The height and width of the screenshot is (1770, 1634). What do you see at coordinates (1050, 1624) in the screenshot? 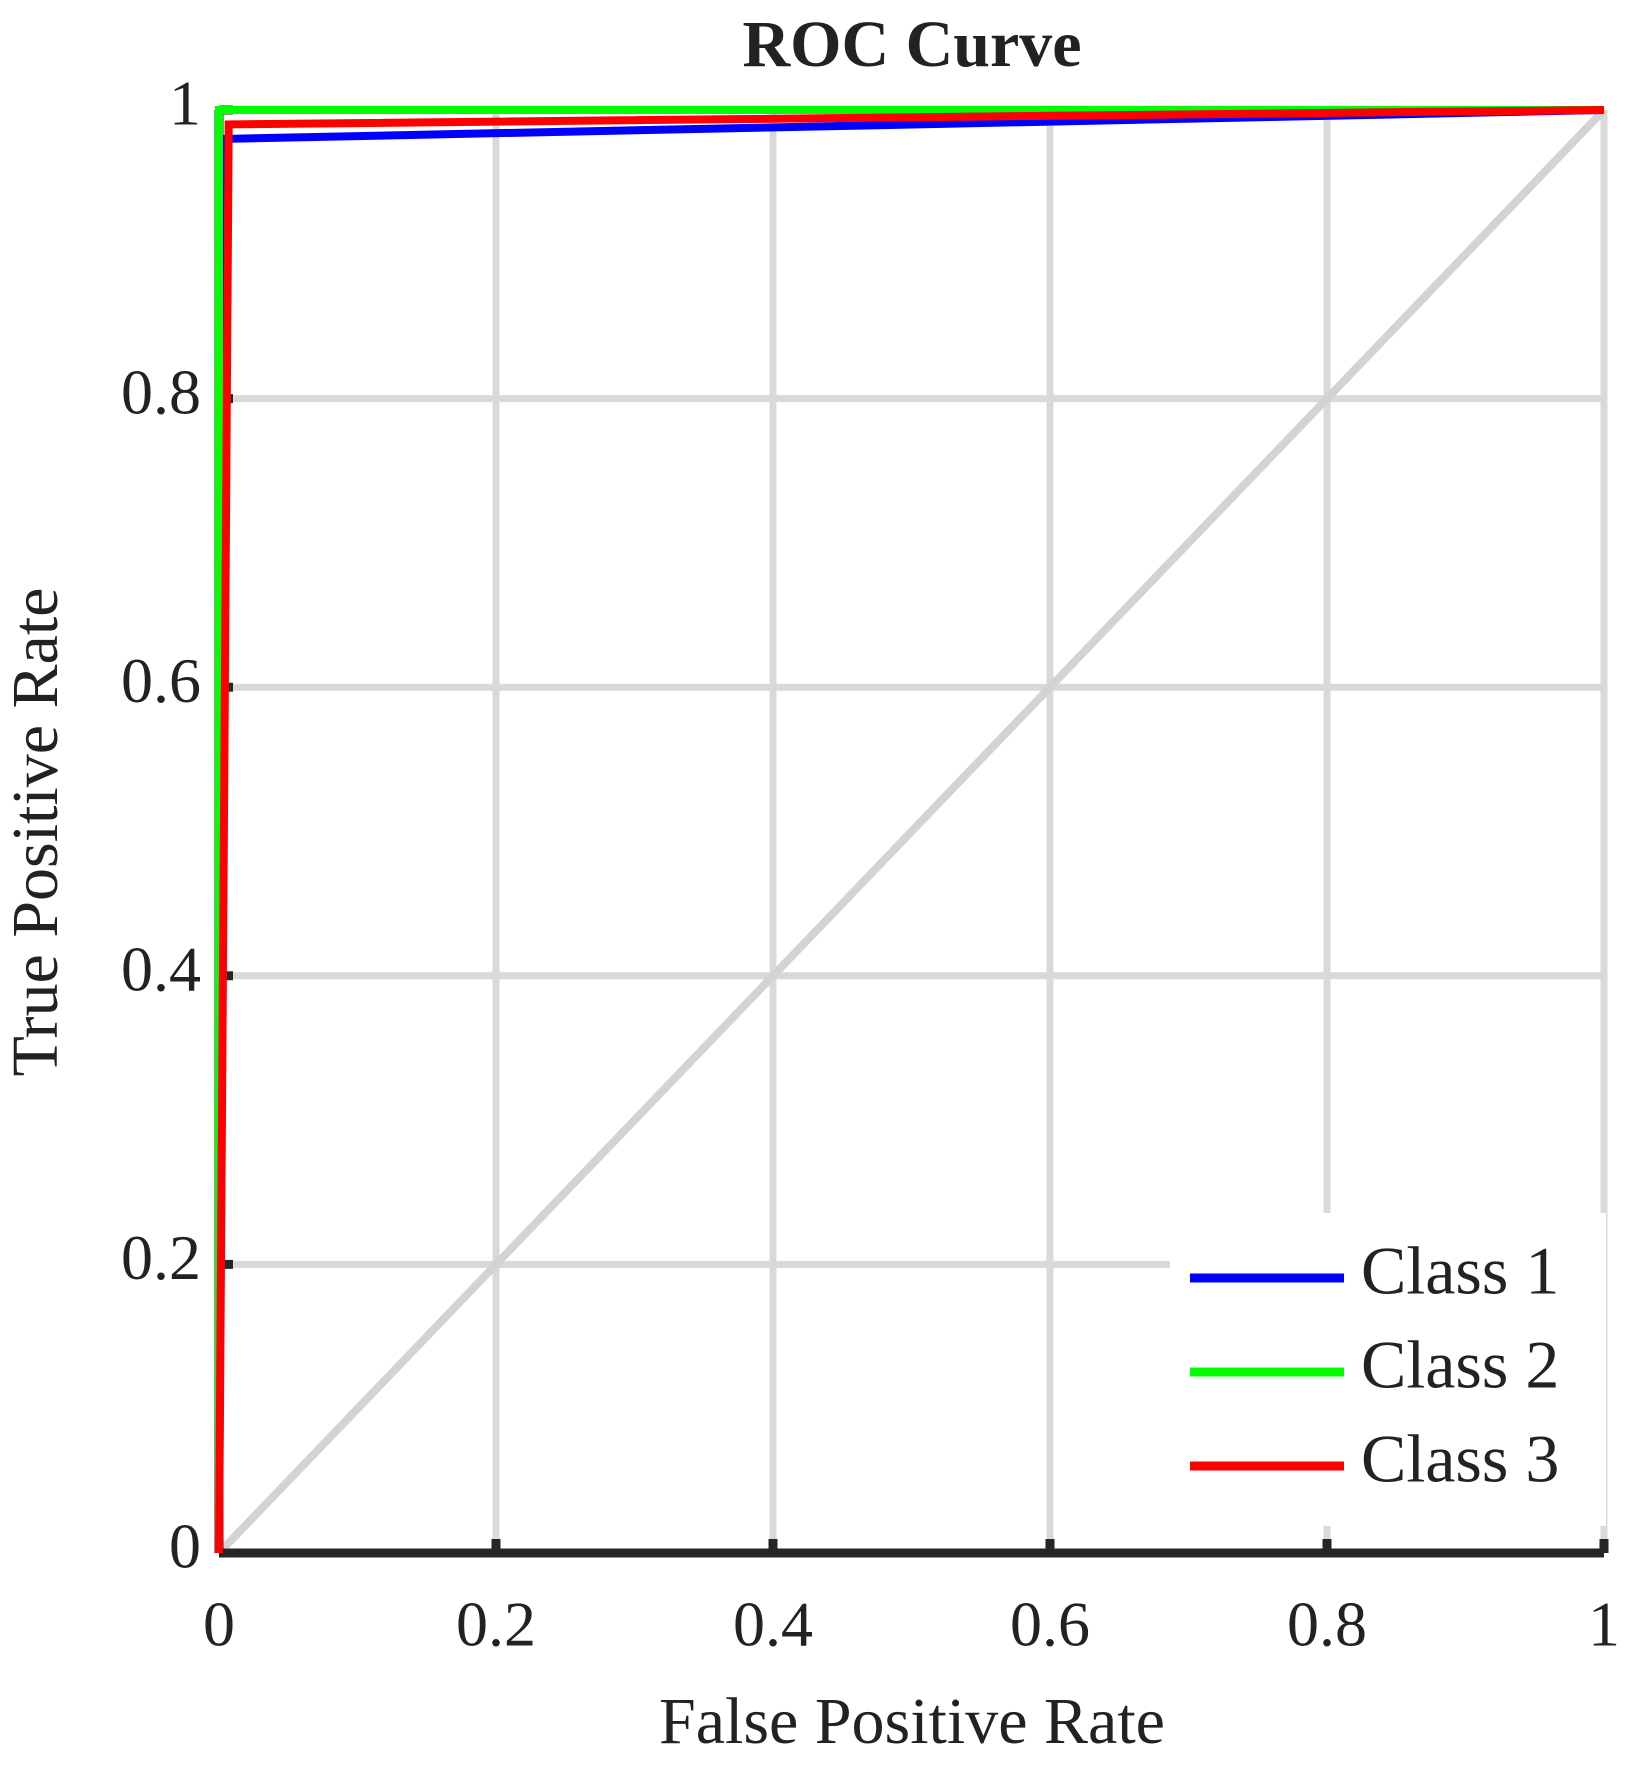
I see `x-tick-label: 0.6` at bounding box center [1050, 1624].